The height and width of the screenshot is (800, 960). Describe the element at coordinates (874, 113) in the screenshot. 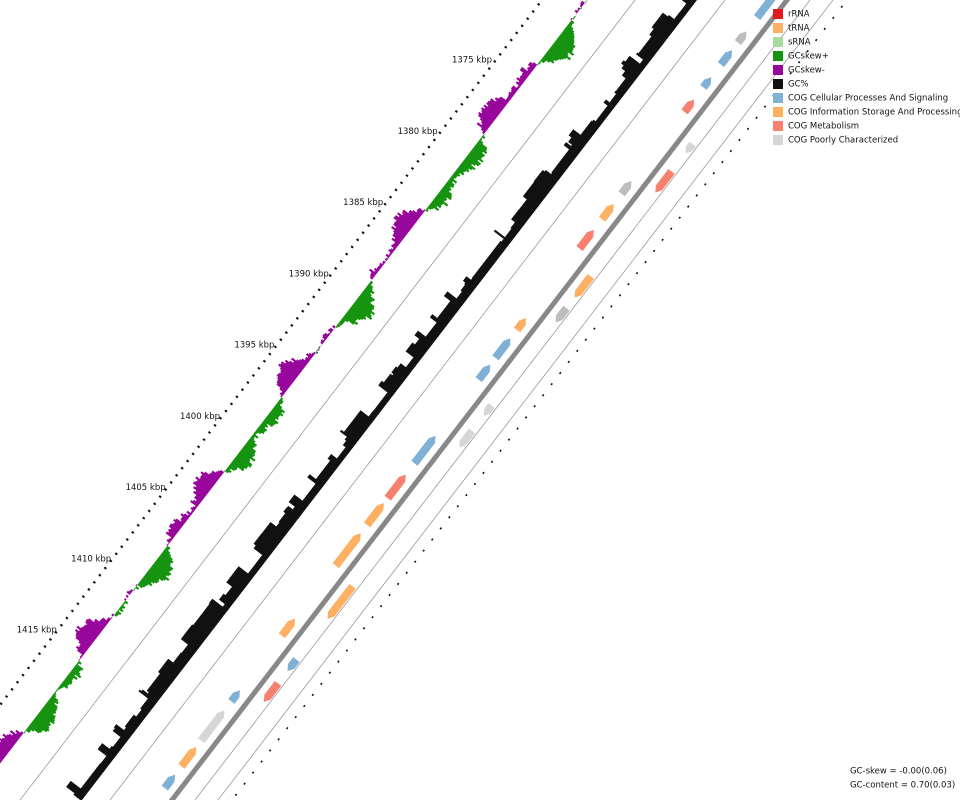

I see `legend-label: COG Information Storage And Processing` at that location.